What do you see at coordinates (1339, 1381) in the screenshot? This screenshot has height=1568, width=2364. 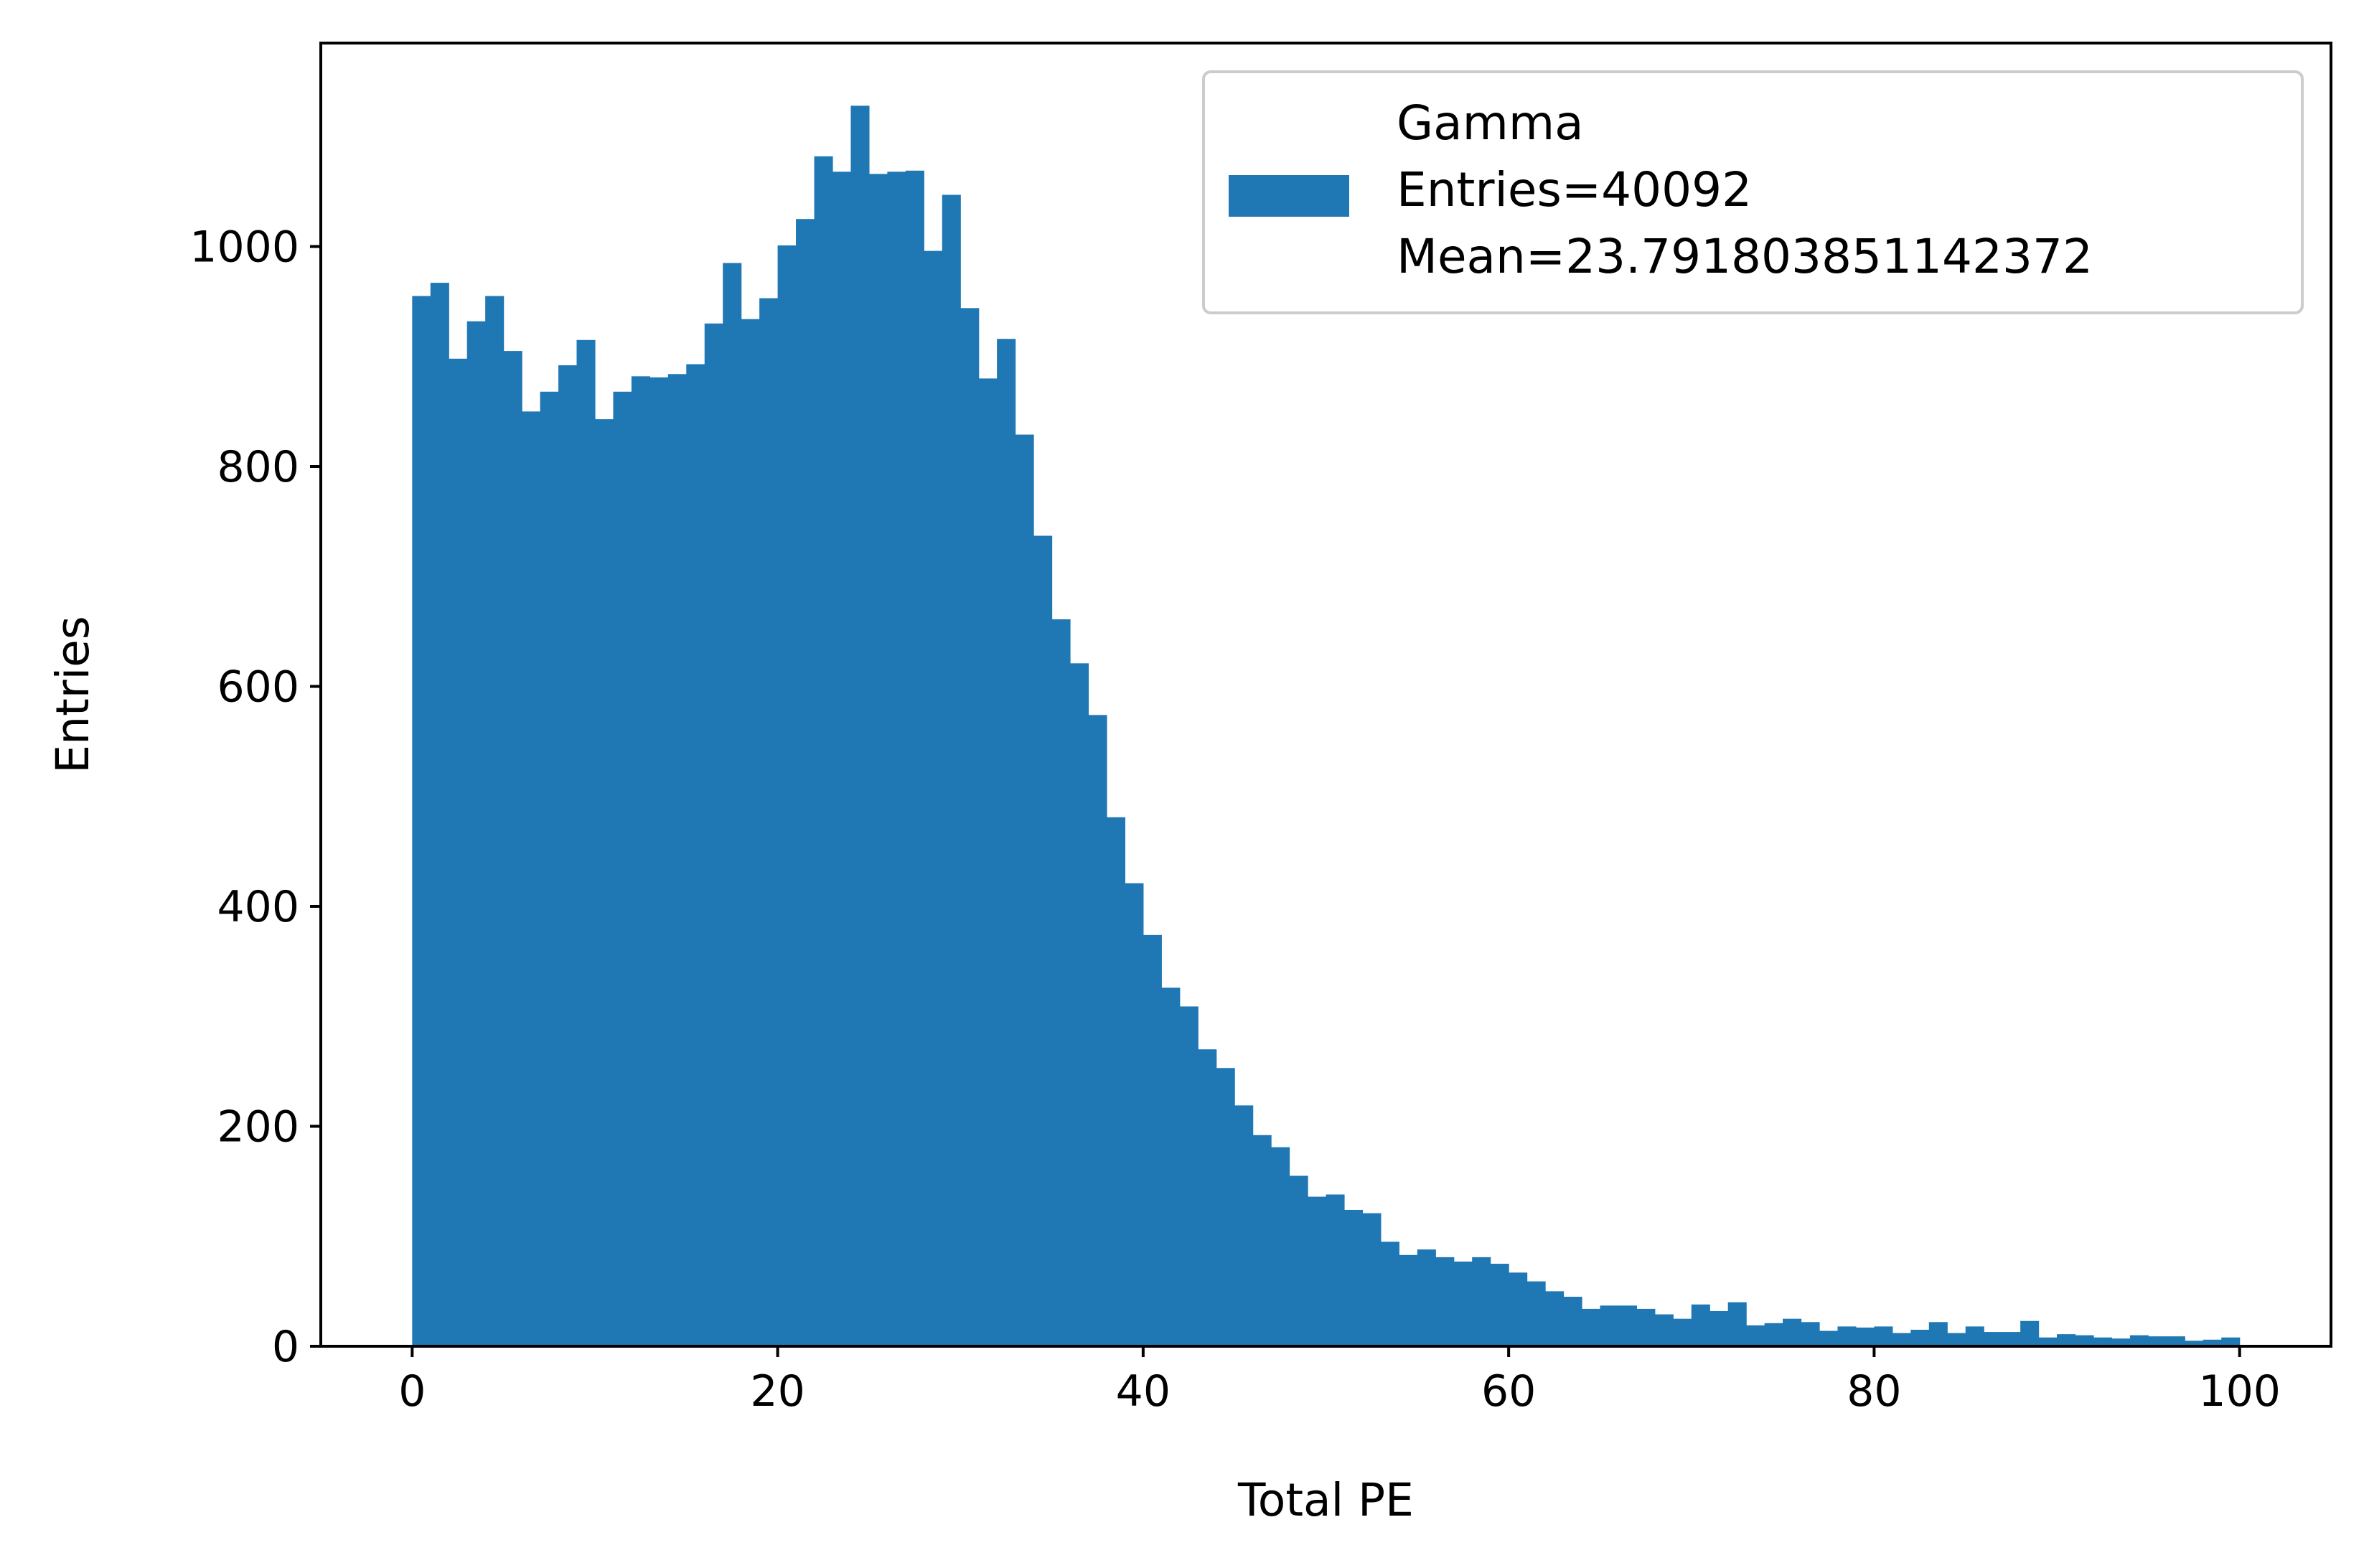 I see `x-axis-ticks: 0 20 40 60 80 100` at bounding box center [1339, 1381].